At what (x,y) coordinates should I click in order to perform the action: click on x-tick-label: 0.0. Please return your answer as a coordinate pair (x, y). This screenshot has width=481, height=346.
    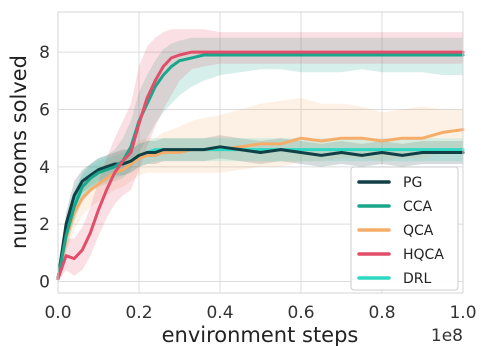
    Looking at the image, I should click on (57, 313).